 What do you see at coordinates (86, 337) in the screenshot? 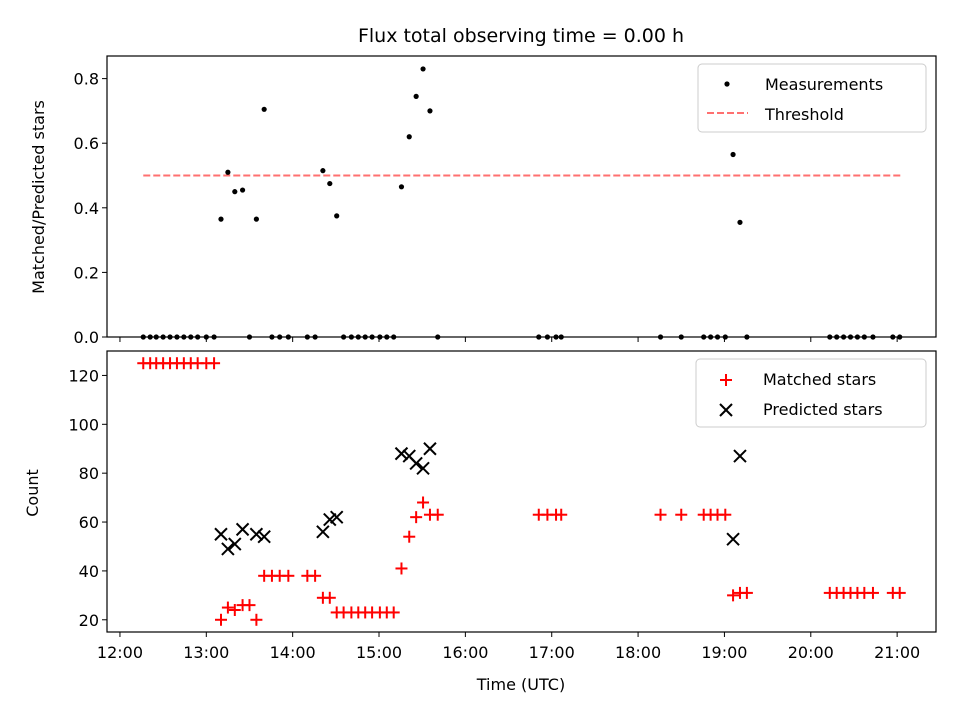
I see `top-y-tick-label: 0.0` at bounding box center [86, 337].